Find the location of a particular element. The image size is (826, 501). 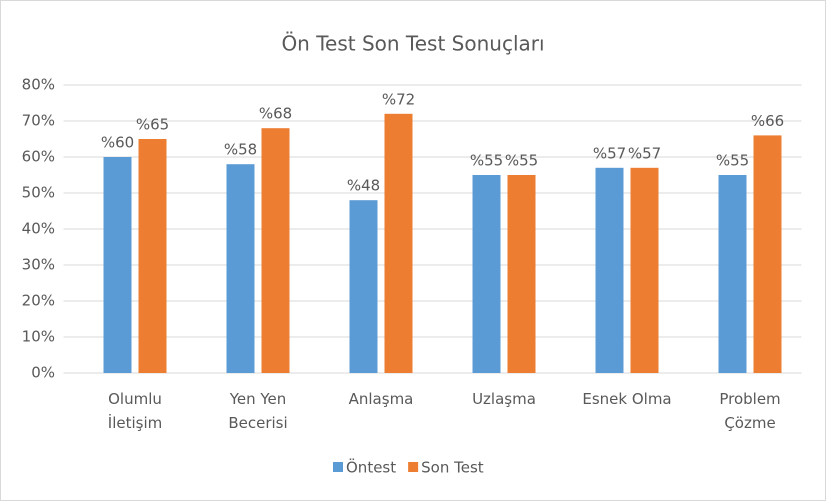

x-tick-label: Esnek Olma is located at coordinates (627, 399).